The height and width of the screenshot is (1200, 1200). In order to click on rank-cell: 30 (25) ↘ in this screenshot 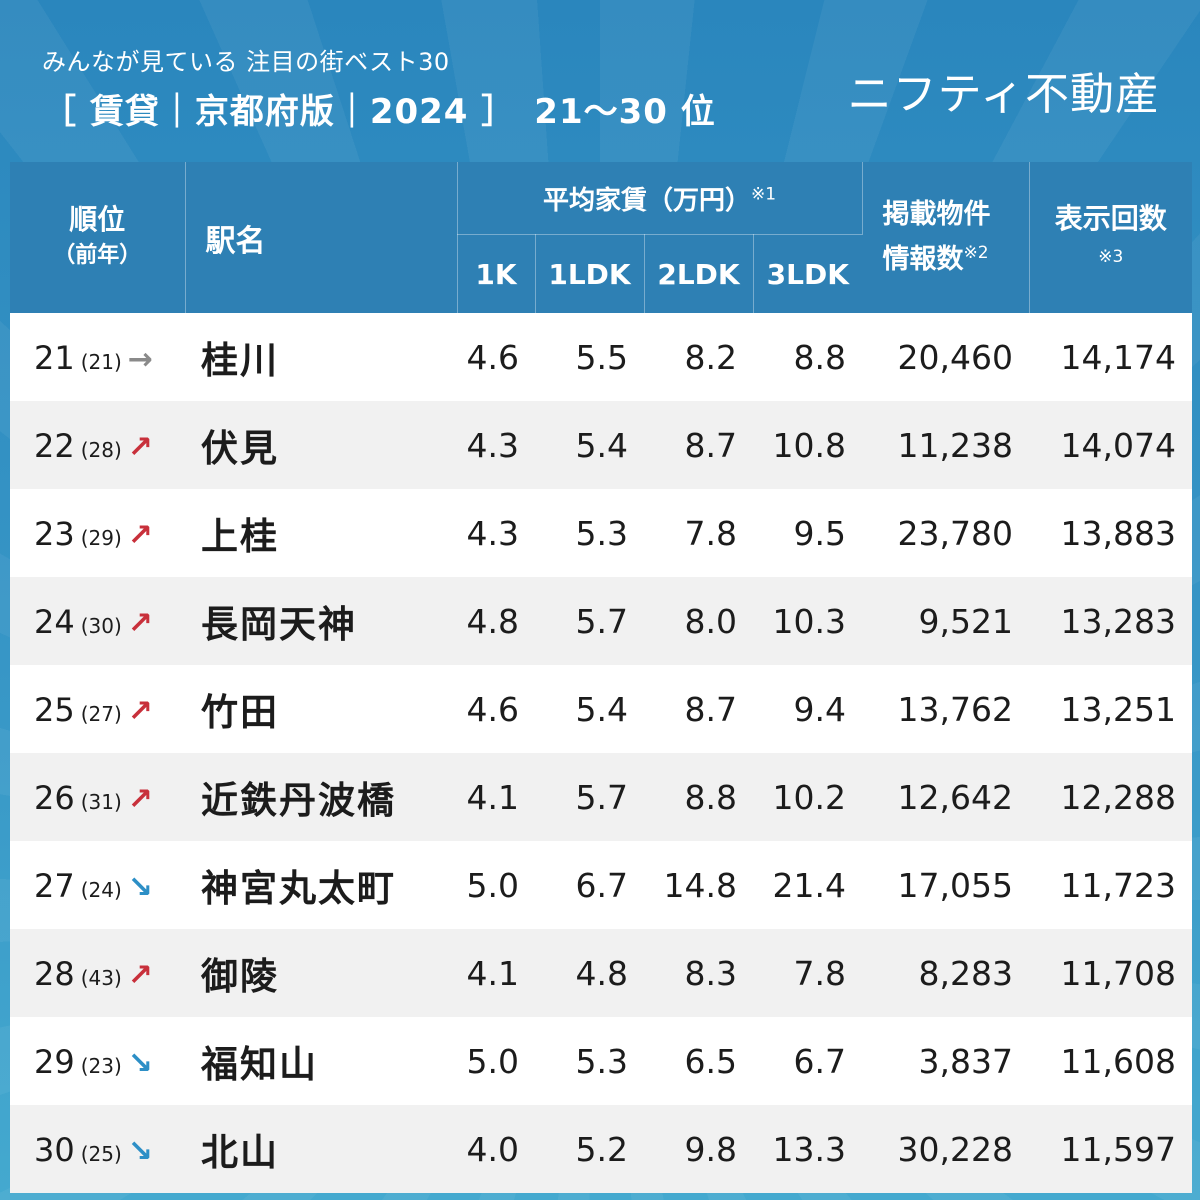, I will do `click(97, 1149)`.